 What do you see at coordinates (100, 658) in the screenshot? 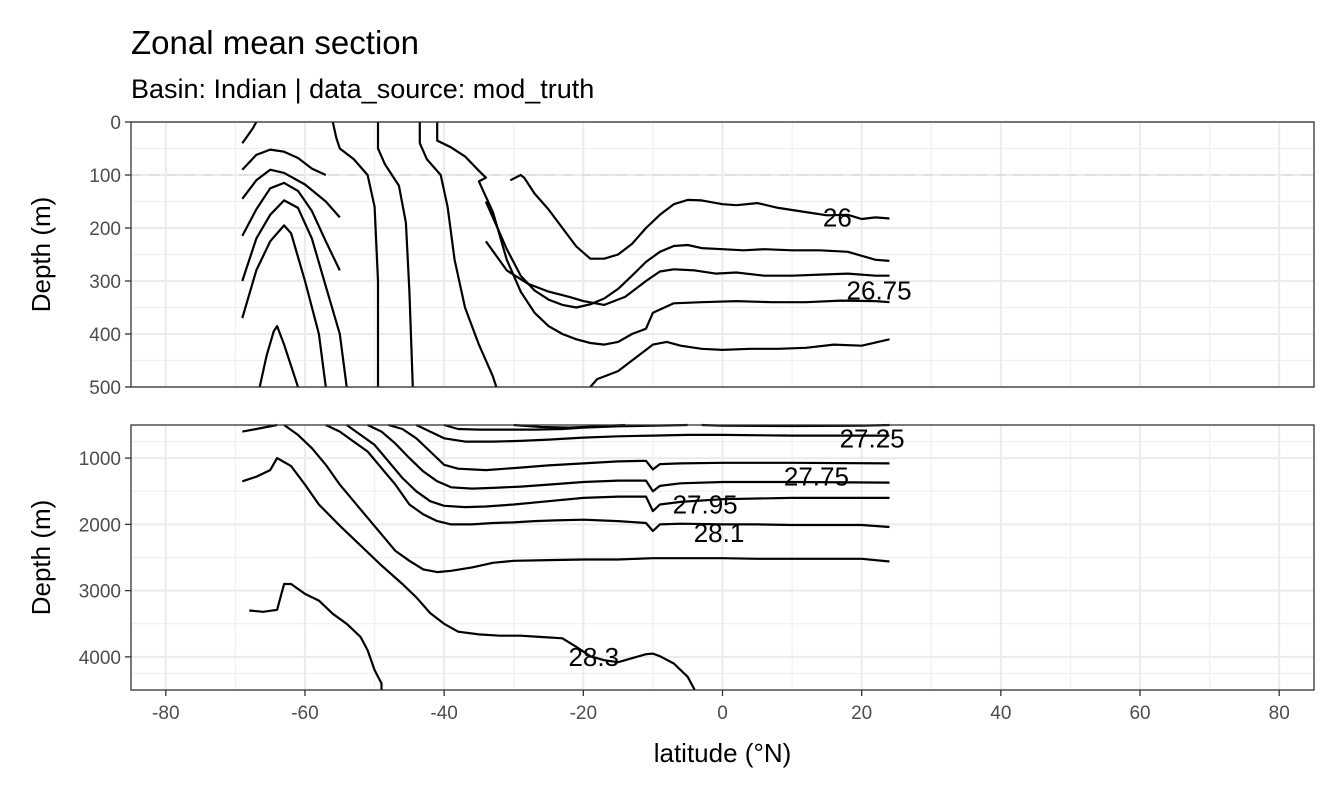
I see `y-tick-label: 4000` at bounding box center [100, 658].